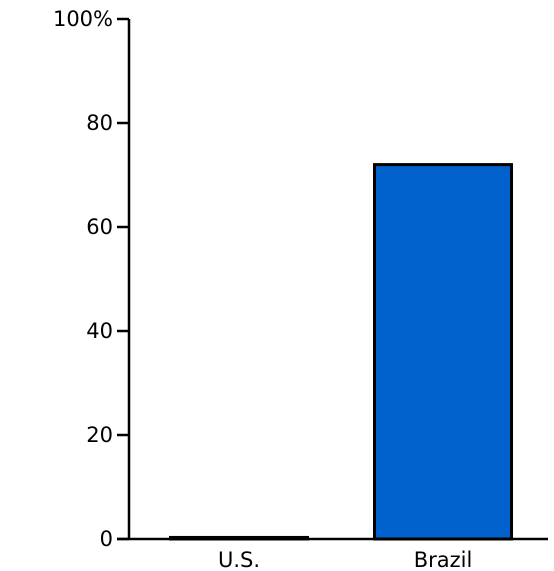 This screenshot has height=571, width=554. What do you see at coordinates (106, 539) in the screenshot?
I see `y-tick-label: 0` at bounding box center [106, 539].